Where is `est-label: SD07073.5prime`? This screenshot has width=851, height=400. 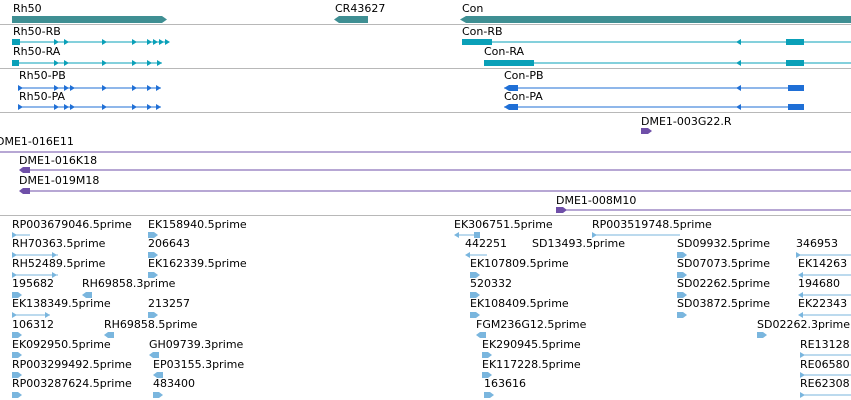 est-label: SD07073.5prime is located at coordinates (723, 263).